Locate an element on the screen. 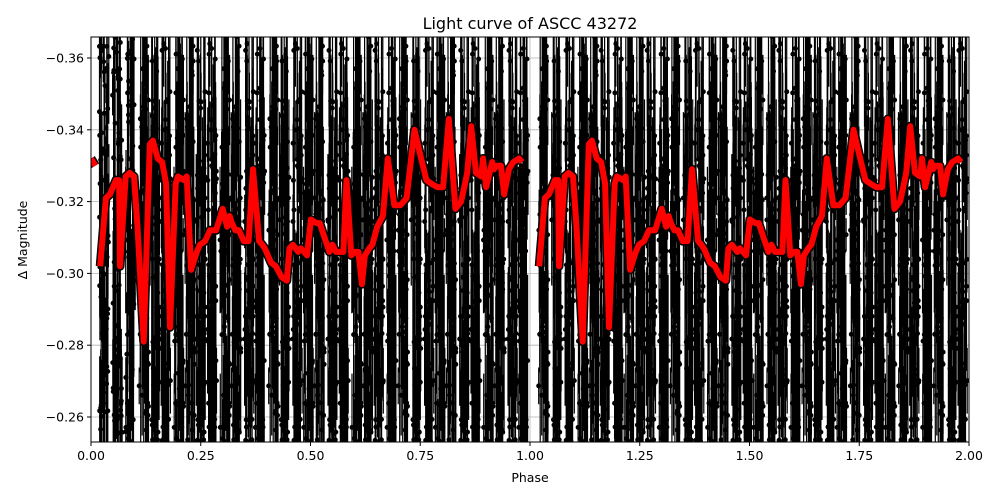 Image resolution: width=1000 pixels, height=500 pixels. y-axis-ticks: −0.36 −0.34 −0.32 −0.30 −0.28 −0.26 is located at coordinates (68, 238).